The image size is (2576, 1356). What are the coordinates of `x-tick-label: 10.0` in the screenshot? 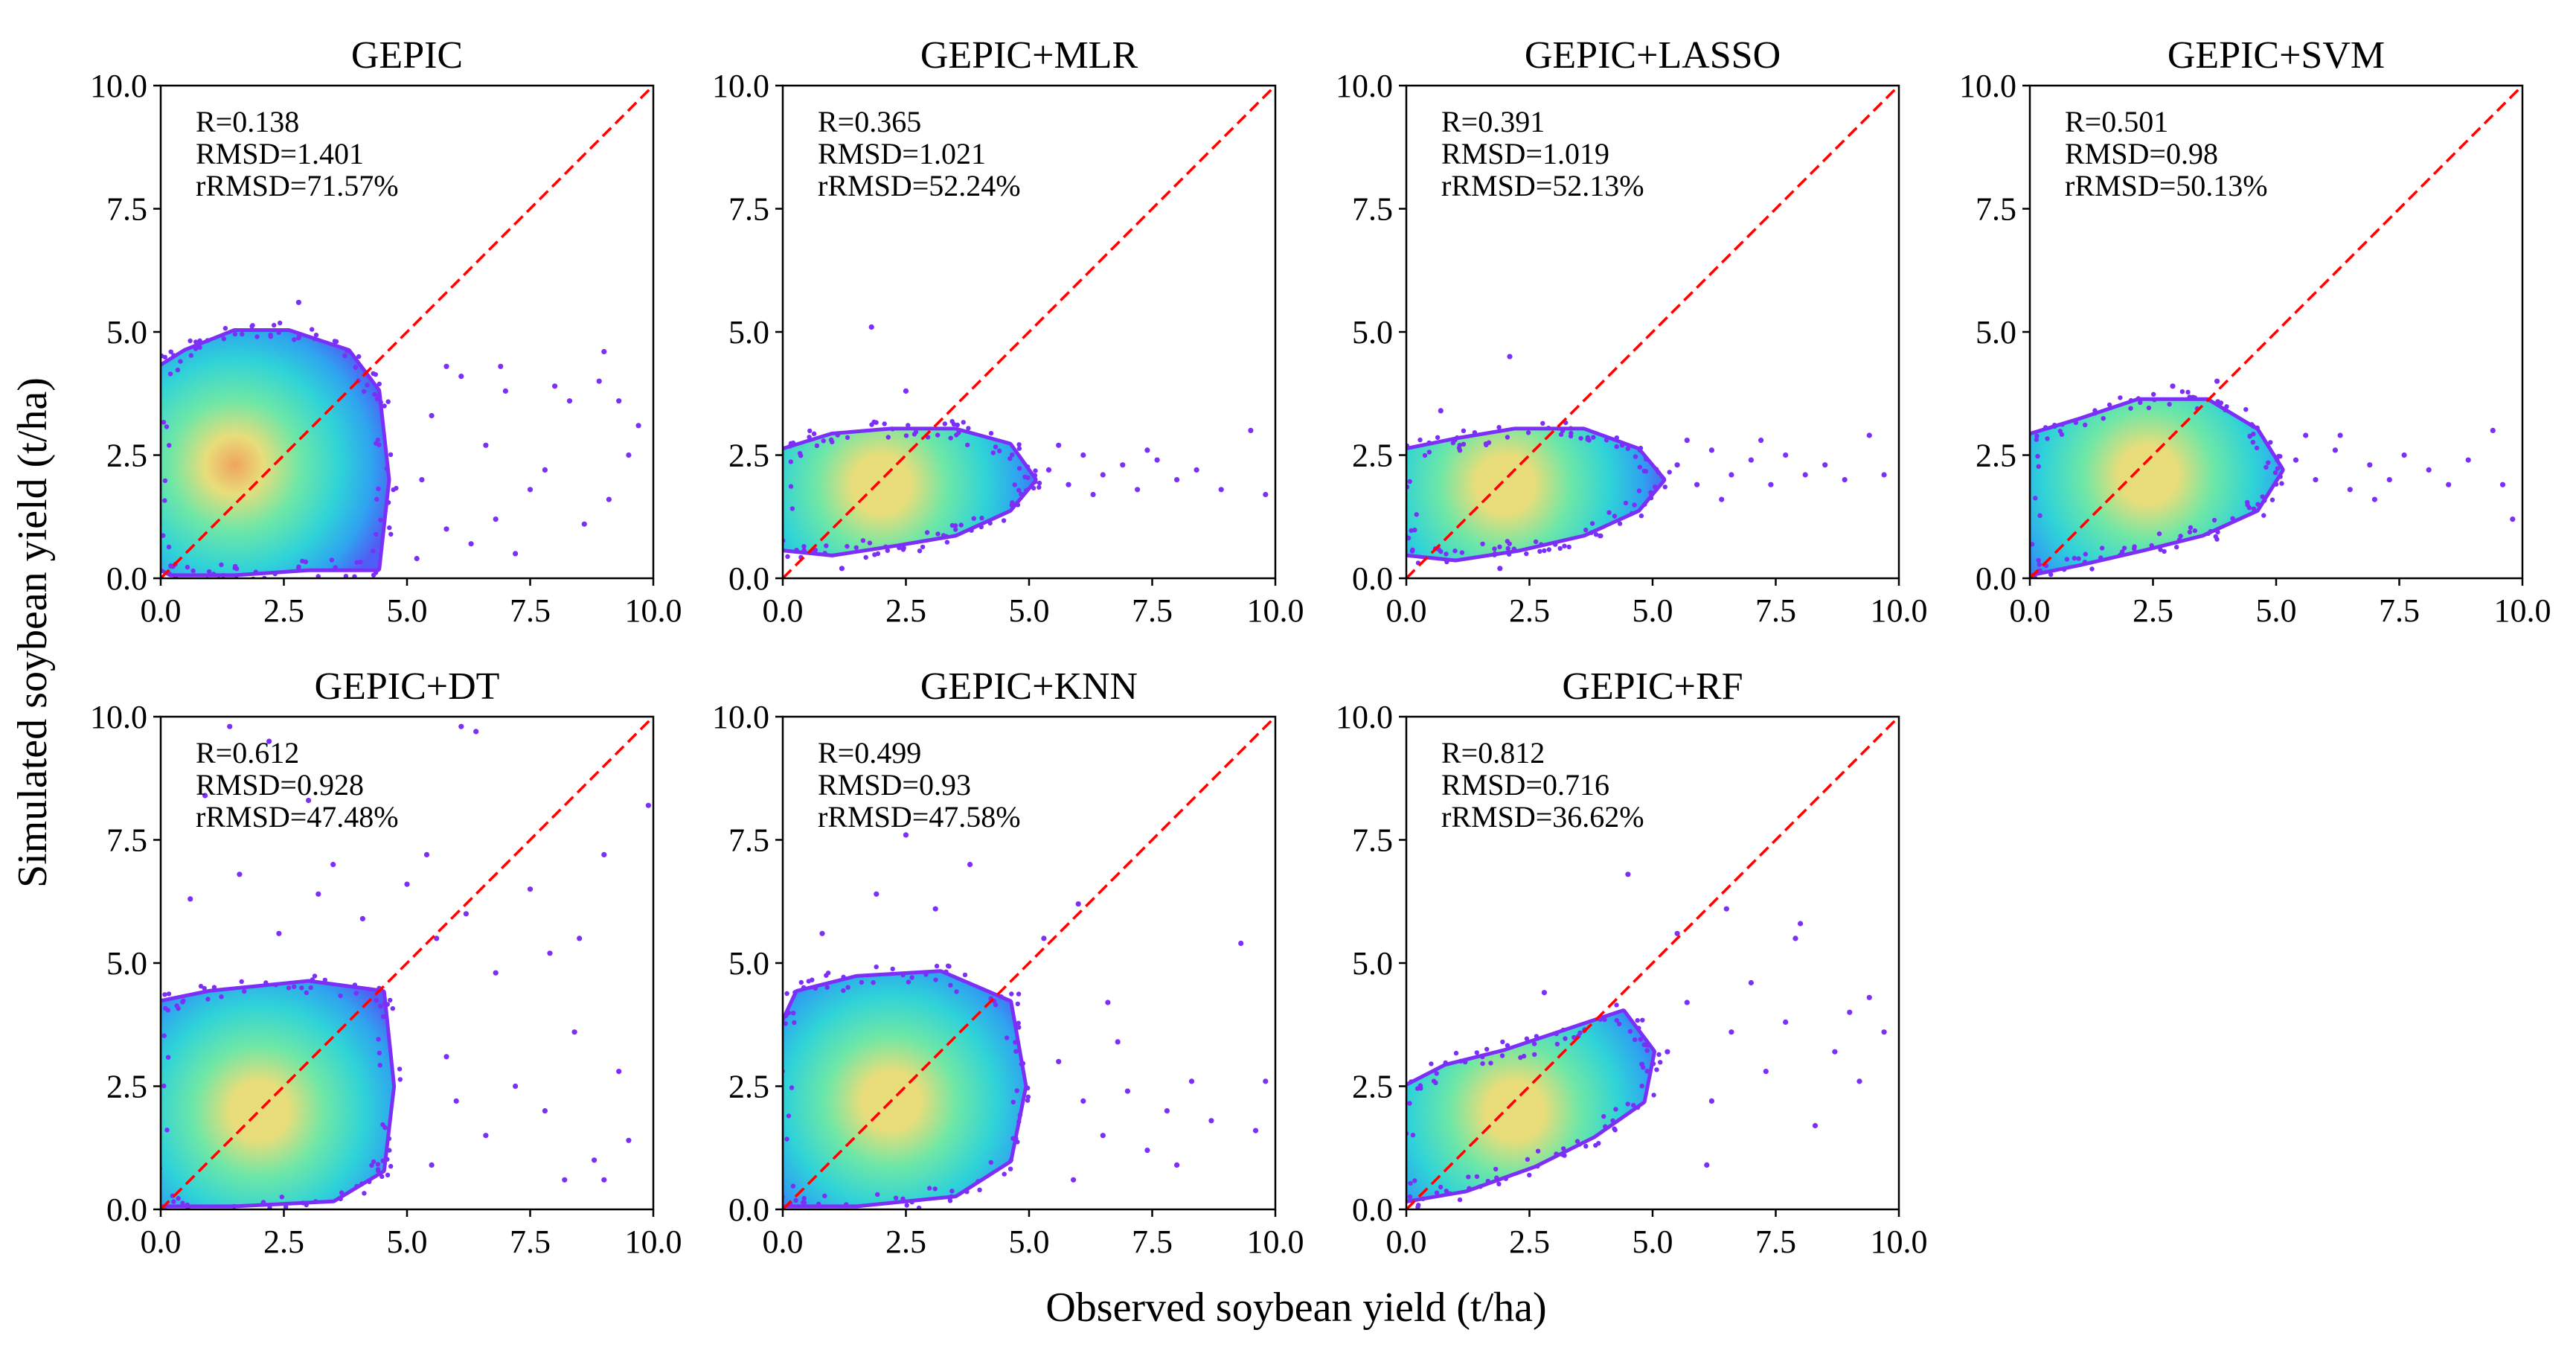 It's located at (1900, 610).